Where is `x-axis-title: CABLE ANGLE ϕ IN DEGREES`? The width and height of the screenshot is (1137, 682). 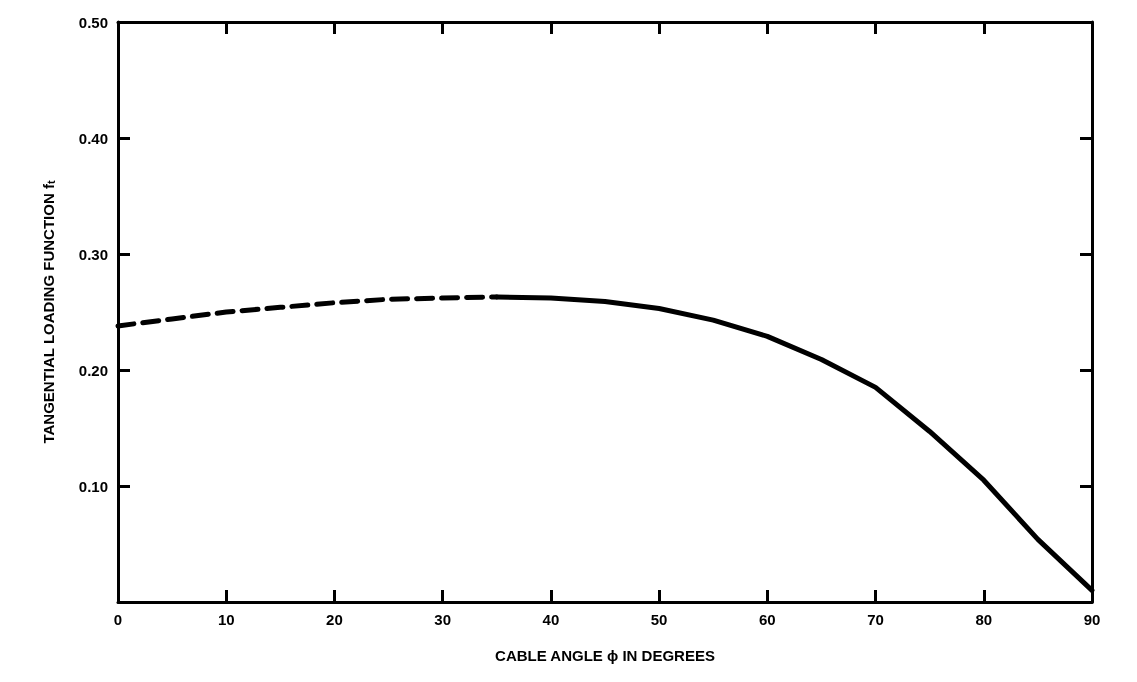 x-axis-title: CABLE ANGLE ϕ IN DEGREES is located at coordinates (605, 655).